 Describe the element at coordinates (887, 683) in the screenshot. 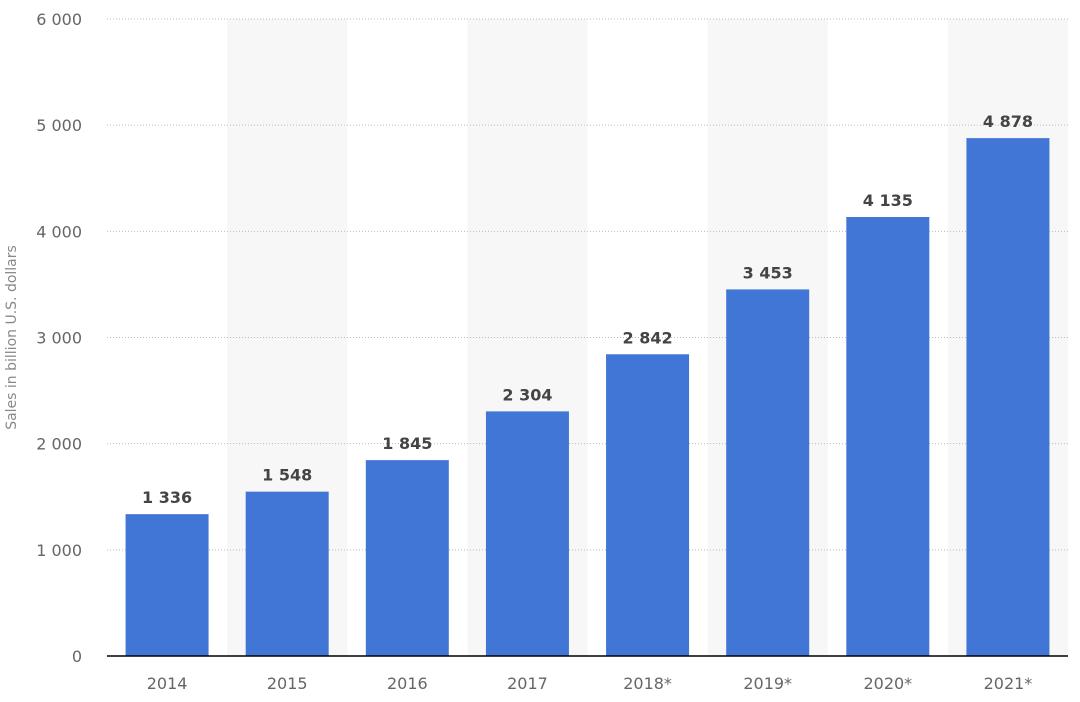

I see `x-tick-label-6: 2020*` at that location.